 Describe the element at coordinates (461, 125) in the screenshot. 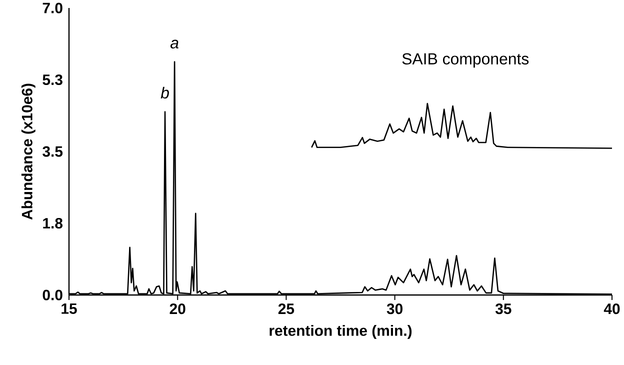

I see `line-series` at that location.